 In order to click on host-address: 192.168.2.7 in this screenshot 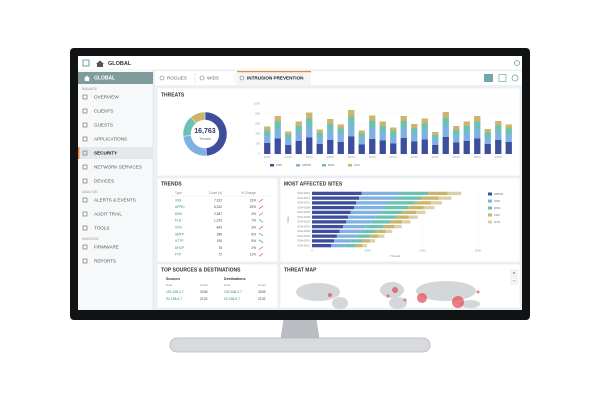, I will do `click(175, 292)`.